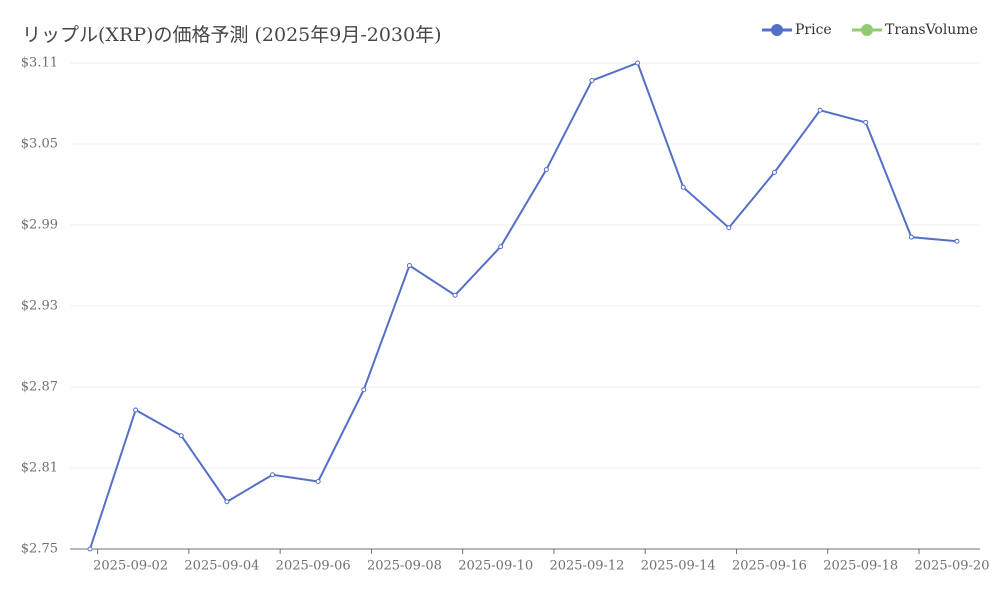 This screenshot has width=1000, height=600. Describe the element at coordinates (313, 566) in the screenshot. I see `x-tick-label: 2025-09-06` at that location.